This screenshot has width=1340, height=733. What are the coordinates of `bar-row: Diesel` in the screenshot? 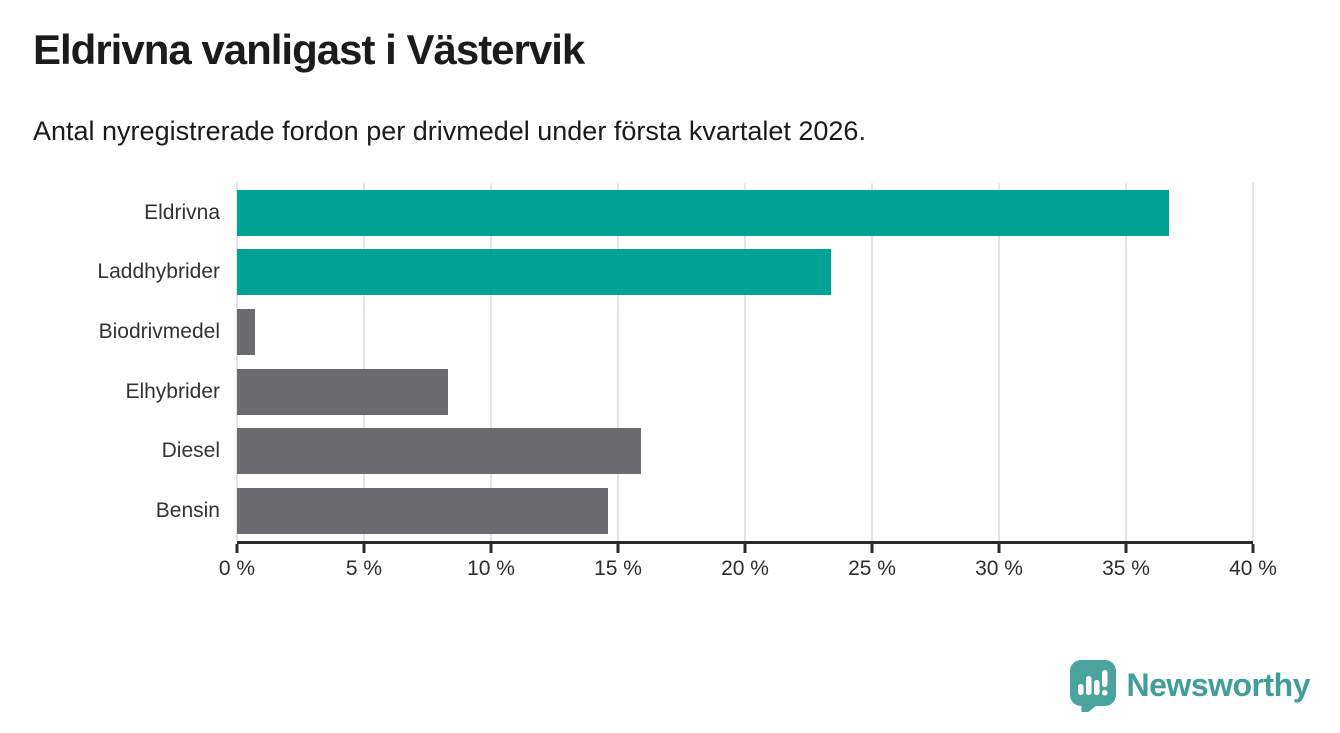 It's located at (707, 451).